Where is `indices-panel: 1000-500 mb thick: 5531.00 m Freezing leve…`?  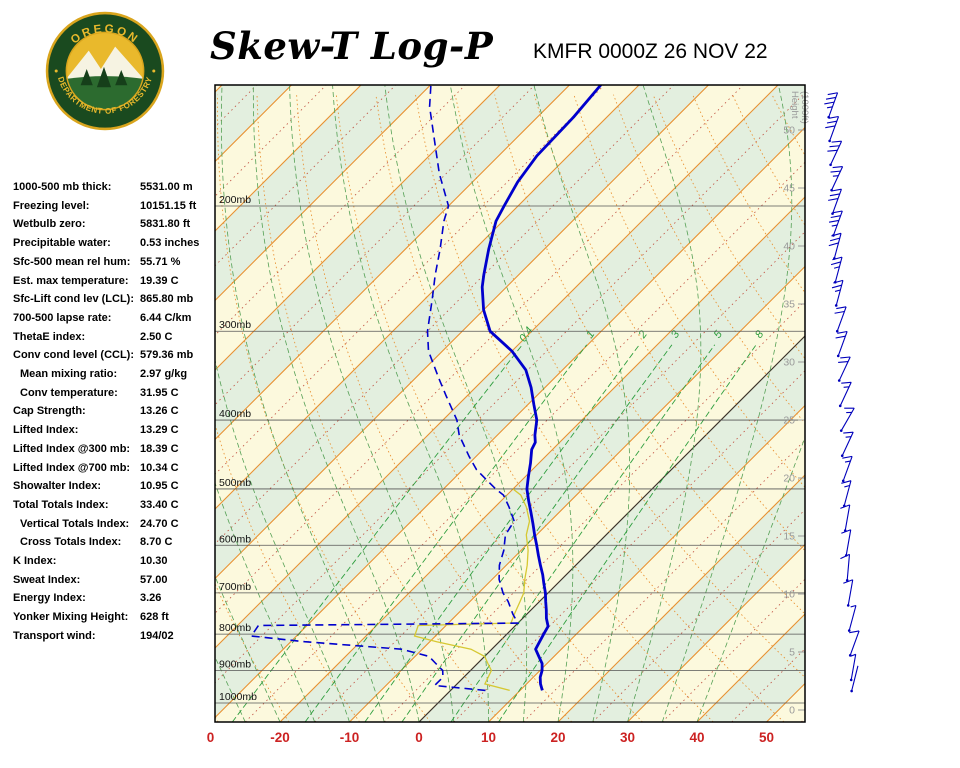 indices-panel: 1000-500 mb thick: 5531.00 m Freezing leve… is located at coordinates (115, 412).